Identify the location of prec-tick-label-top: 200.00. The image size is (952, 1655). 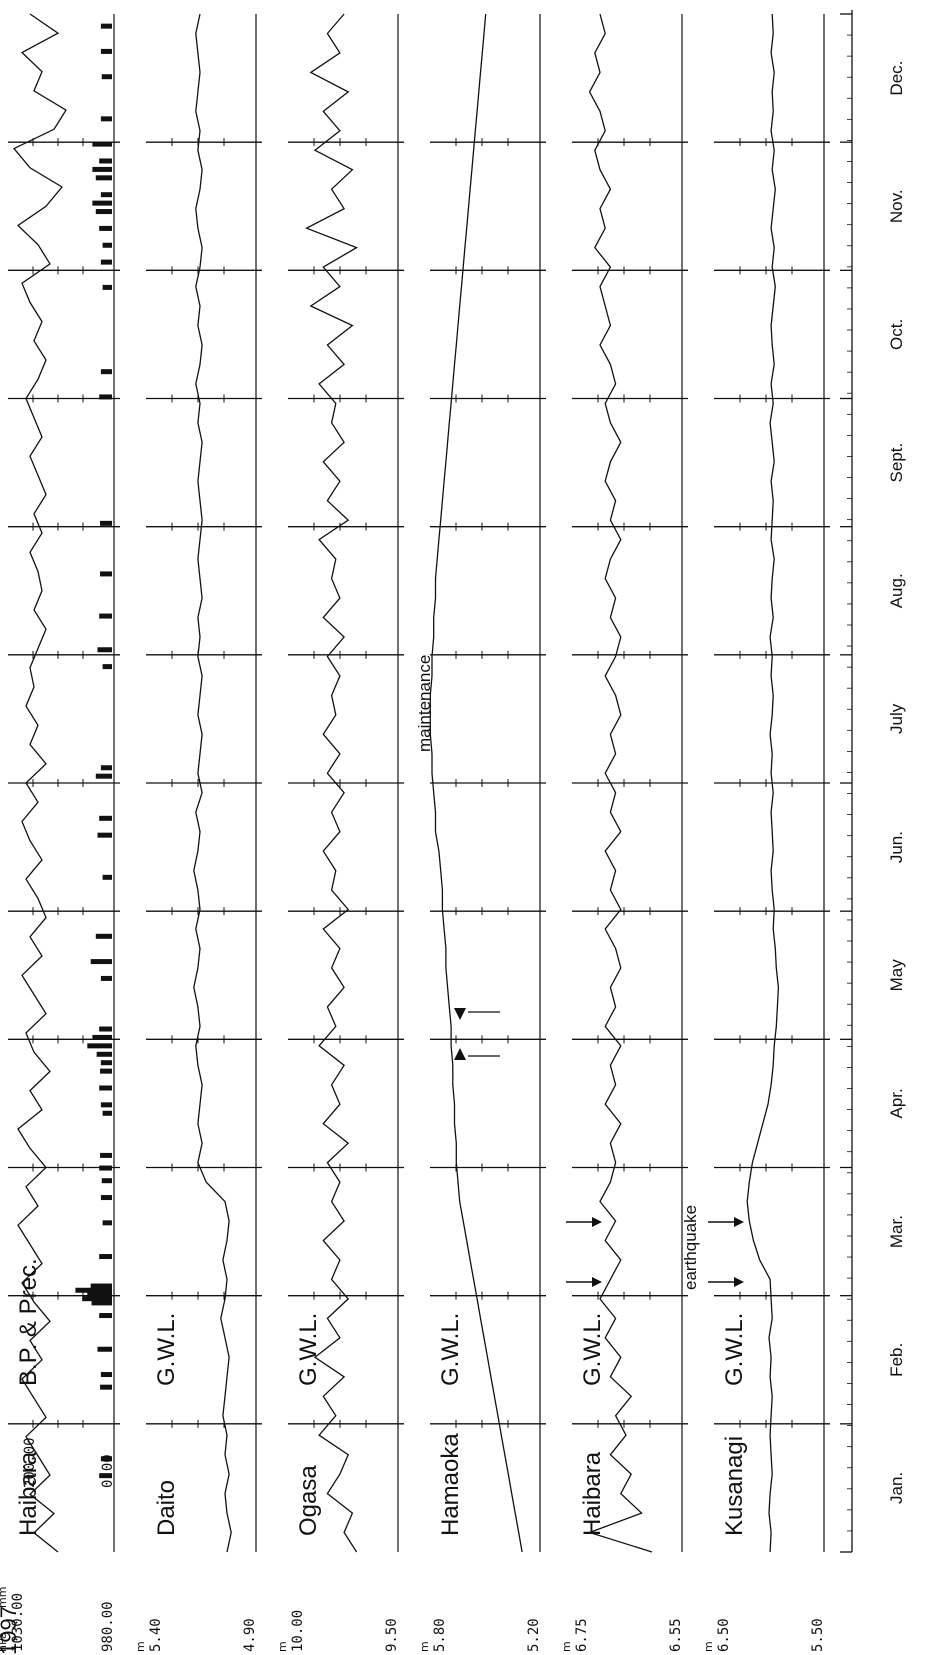
(30, 1462).